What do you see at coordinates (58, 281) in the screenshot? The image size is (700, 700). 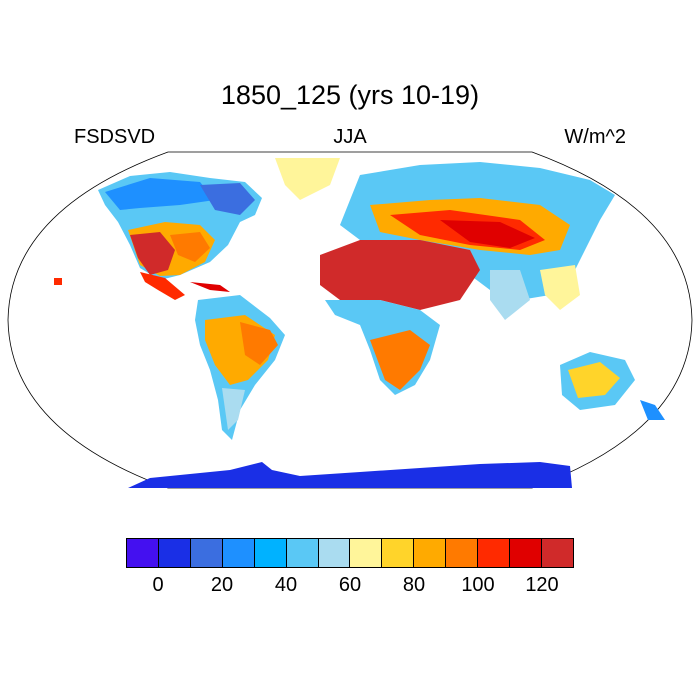 I see `hawaii-islands` at bounding box center [58, 281].